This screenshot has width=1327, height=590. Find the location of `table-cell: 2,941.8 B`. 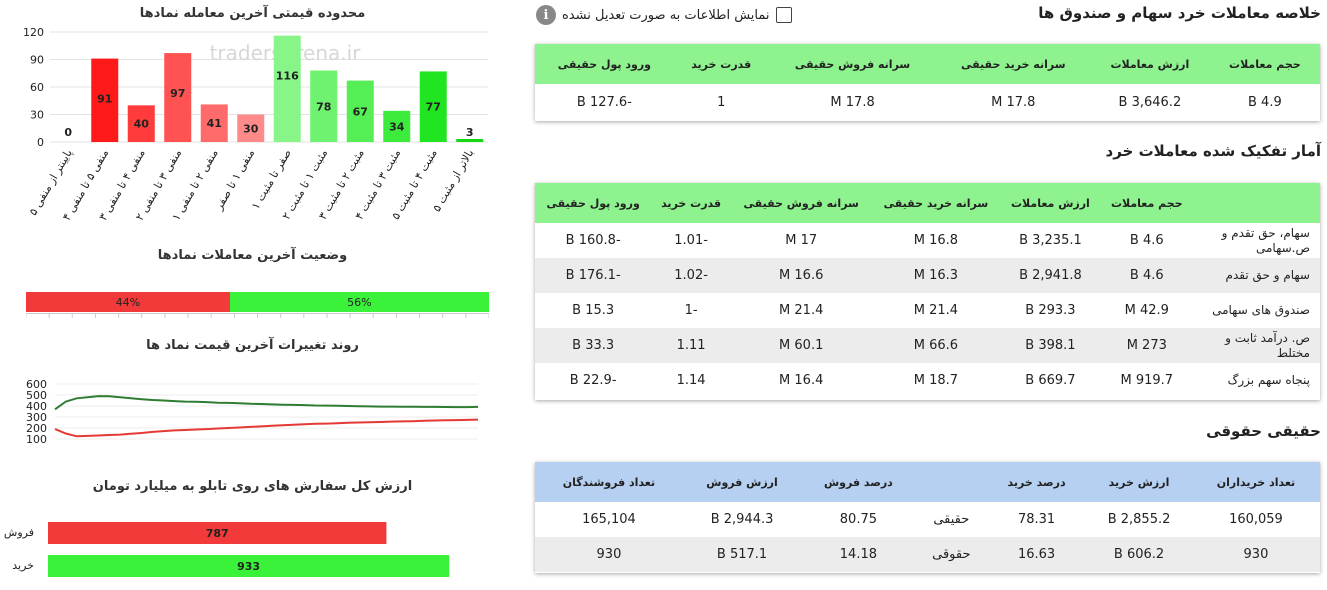

table-cell: 2,941.8 B is located at coordinates (1050, 275).